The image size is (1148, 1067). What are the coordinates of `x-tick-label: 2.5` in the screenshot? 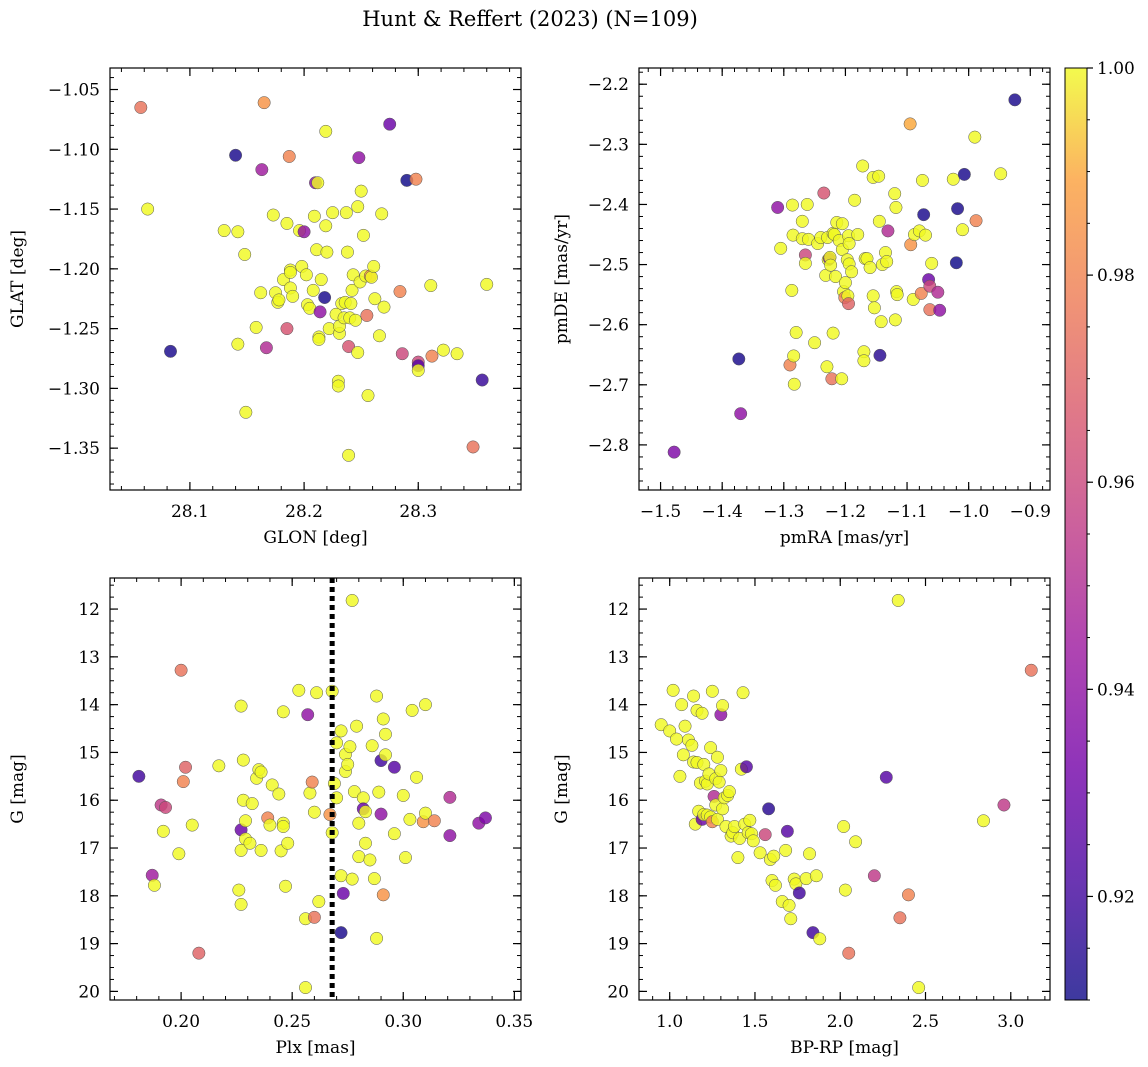 It's located at (925, 1022).